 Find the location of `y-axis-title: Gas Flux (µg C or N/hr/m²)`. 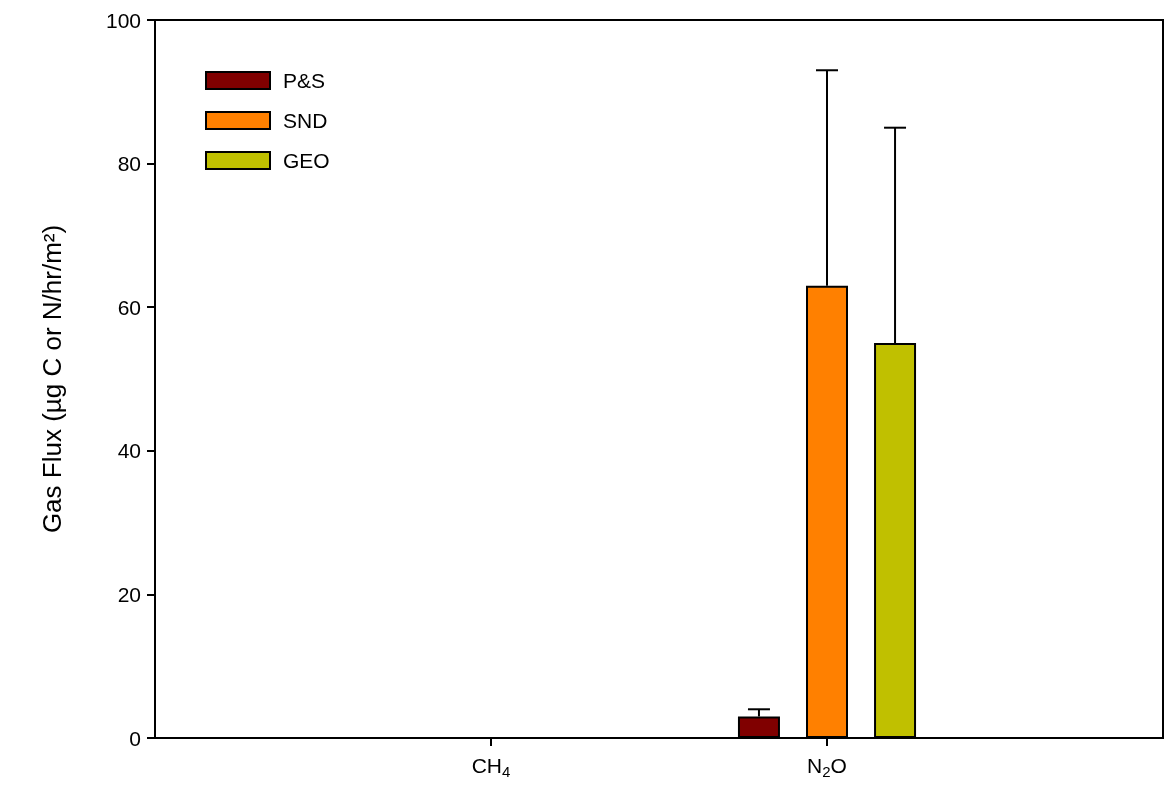

y-axis-title: Gas Flux (µg C or N/hr/m²) is located at coordinates (52, 379).